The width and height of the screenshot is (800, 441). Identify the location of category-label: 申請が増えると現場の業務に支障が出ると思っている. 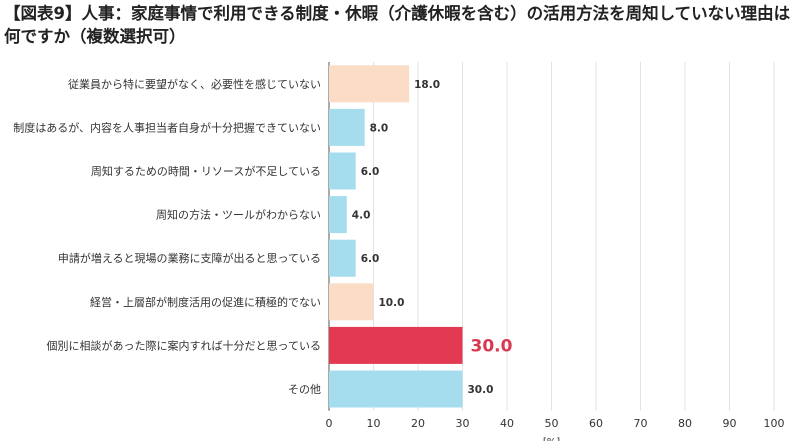
(189, 258).